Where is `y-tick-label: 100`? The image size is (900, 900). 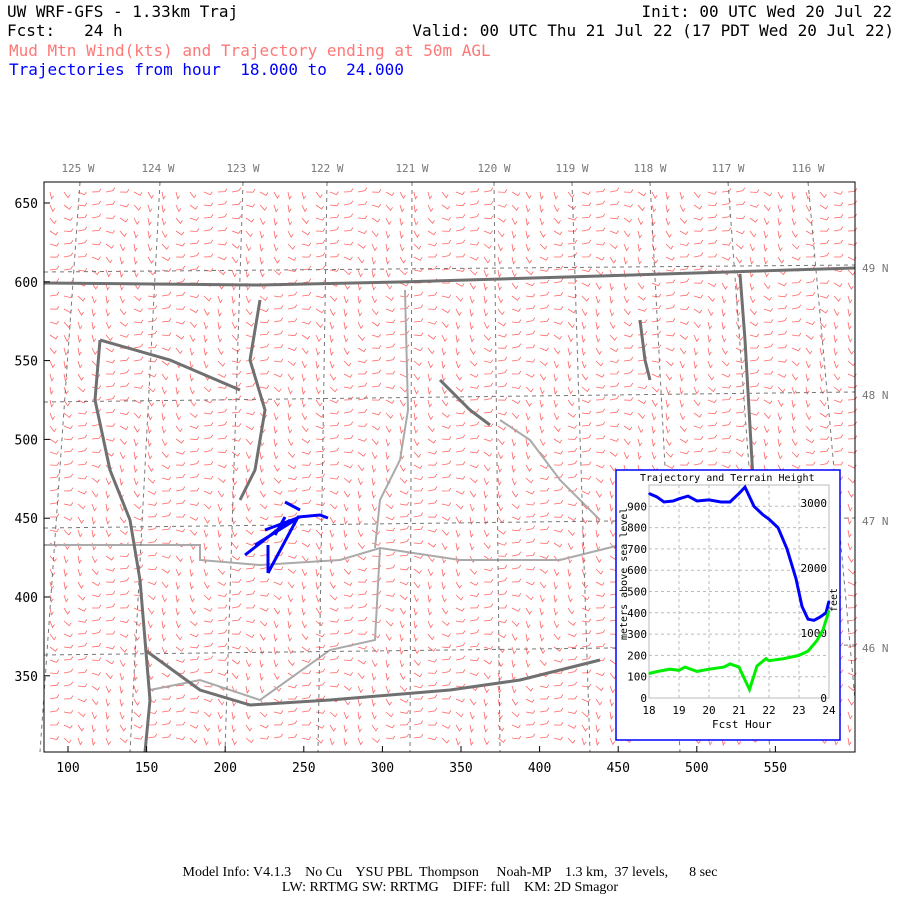 y-tick-label: 100 is located at coordinates (637, 677).